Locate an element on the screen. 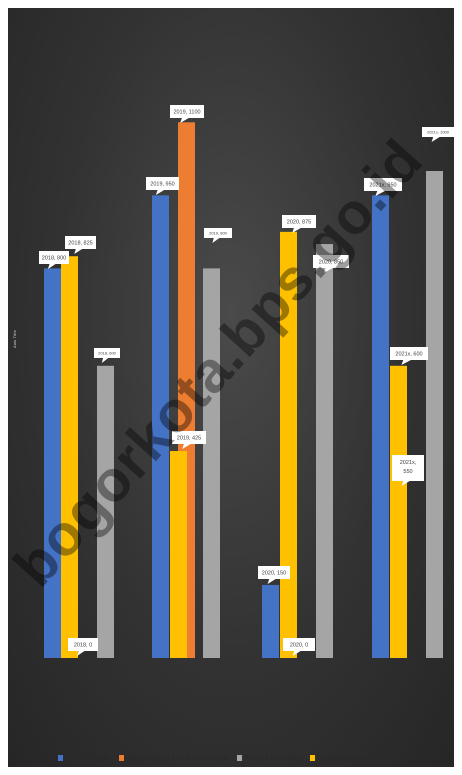 This screenshot has height=775, width=462. data-label: 2019, 950 is located at coordinates (162, 186).